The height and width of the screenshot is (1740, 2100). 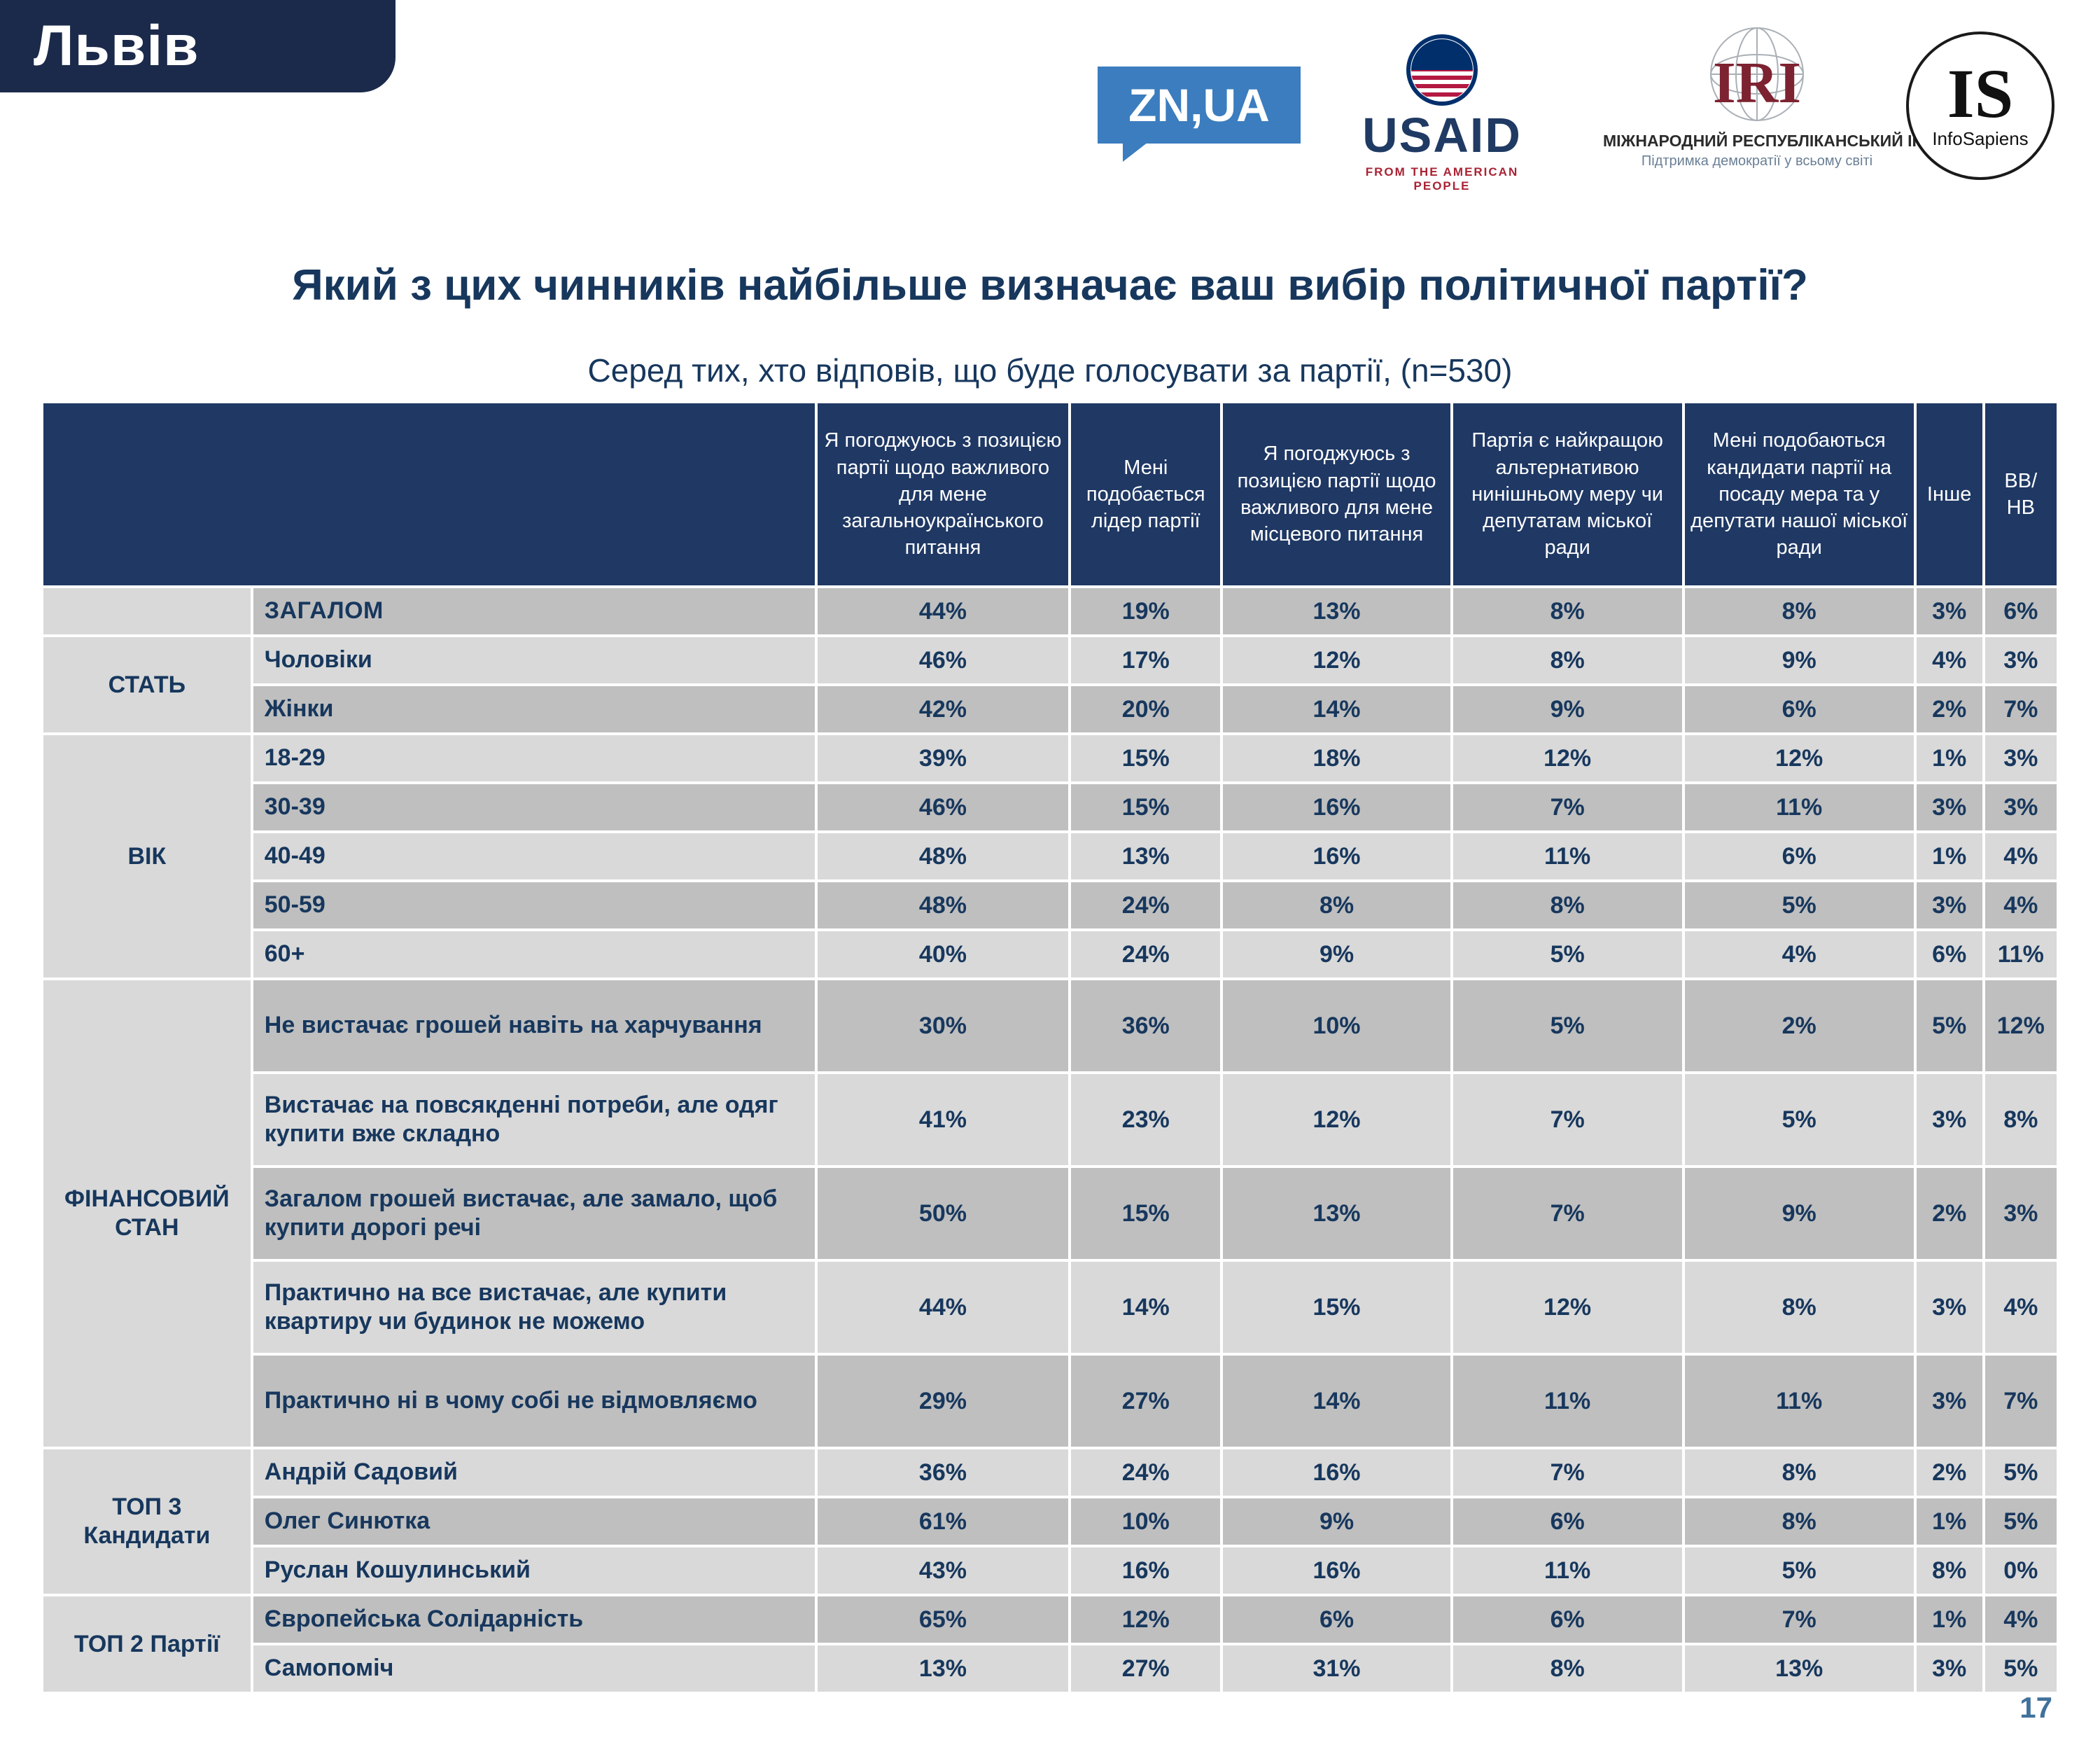 What do you see at coordinates (534, 1401) in the screenshot?
I see `row-label: Практично ні в чому собі не відмовляємо` at bounding box center [534, 1401].